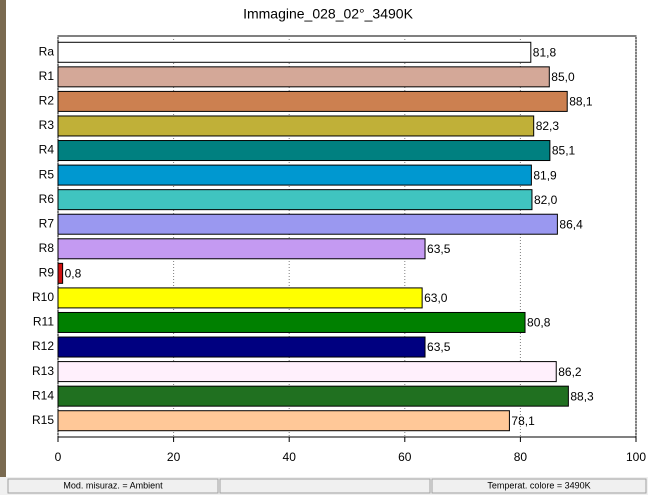  What do you see at coordinates (58, 457) in the screenshot?
I see `x-tick-label: 0` at bounding box center [58, 457].